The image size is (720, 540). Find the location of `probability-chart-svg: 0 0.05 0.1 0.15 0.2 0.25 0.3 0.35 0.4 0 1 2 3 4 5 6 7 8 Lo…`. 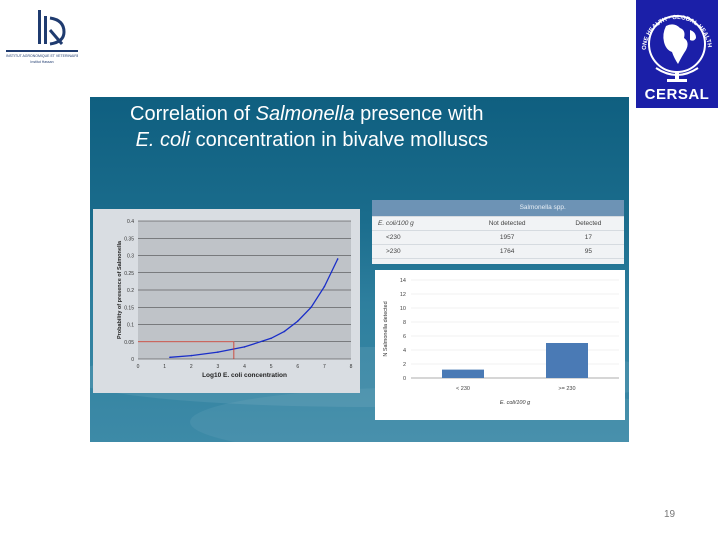

probability-chart-svg: 0 0.05 0.1 0.15 0.2 0.25 0.3 0.35 0.4 0 1 2 3 4 5 6 7 8 Lo… is located at coordinates (235, 299).